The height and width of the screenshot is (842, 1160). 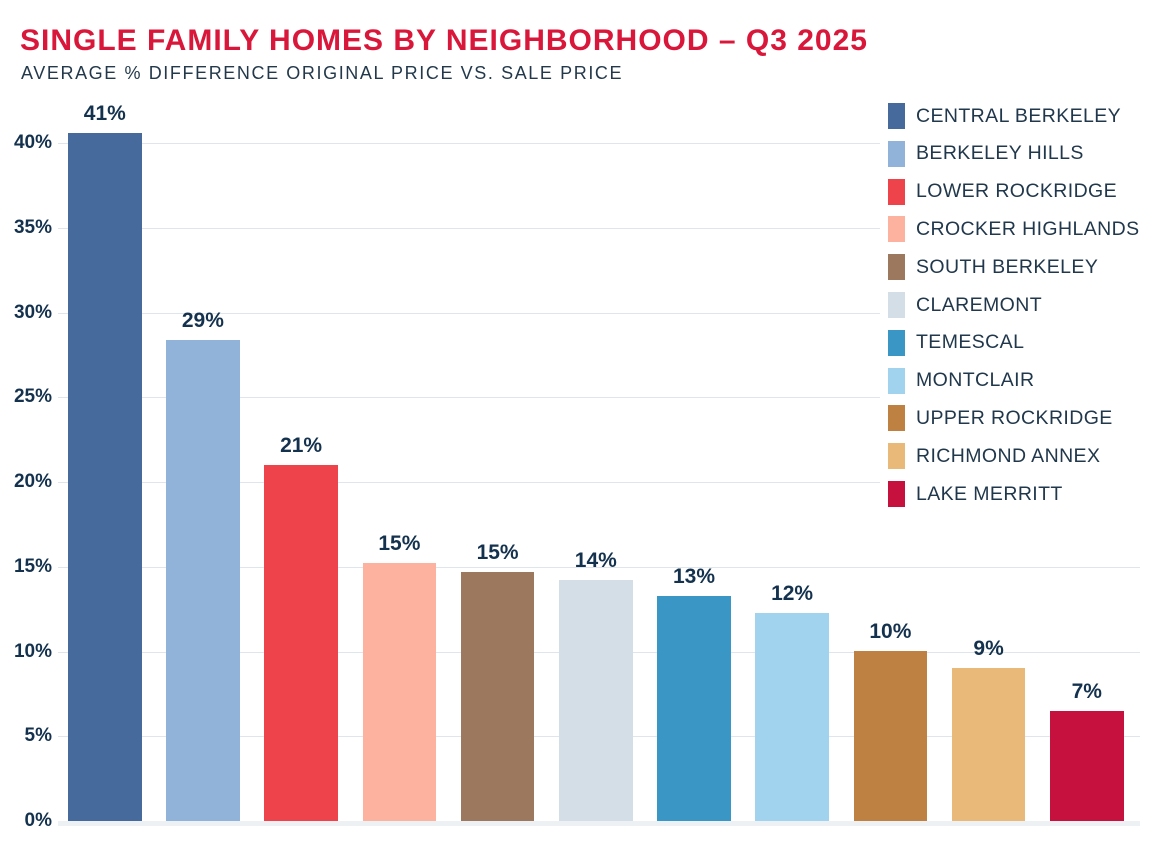 What do you see at coordinates (595, 560) in the screenshot?
I see `data-label-claremont: 14%` at bounding box center [595, 560].